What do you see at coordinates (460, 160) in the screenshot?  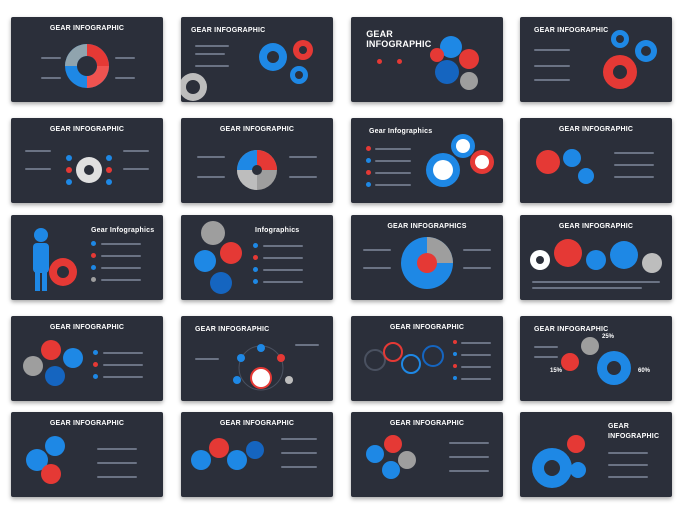 I see `white-ring-gears` at bounding box center [460, 160].